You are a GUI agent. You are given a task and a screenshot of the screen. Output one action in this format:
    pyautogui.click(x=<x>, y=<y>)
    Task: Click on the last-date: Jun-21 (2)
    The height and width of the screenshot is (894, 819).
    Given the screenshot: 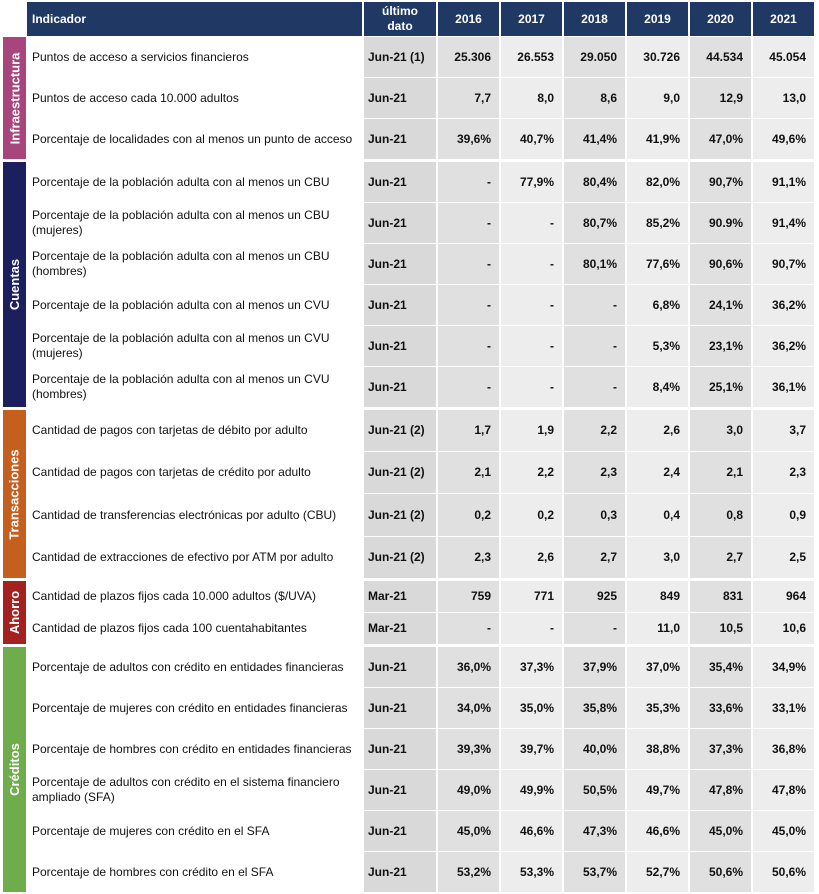 What is the action you would take?
    pyautogui.click(x=400, y=515)
    